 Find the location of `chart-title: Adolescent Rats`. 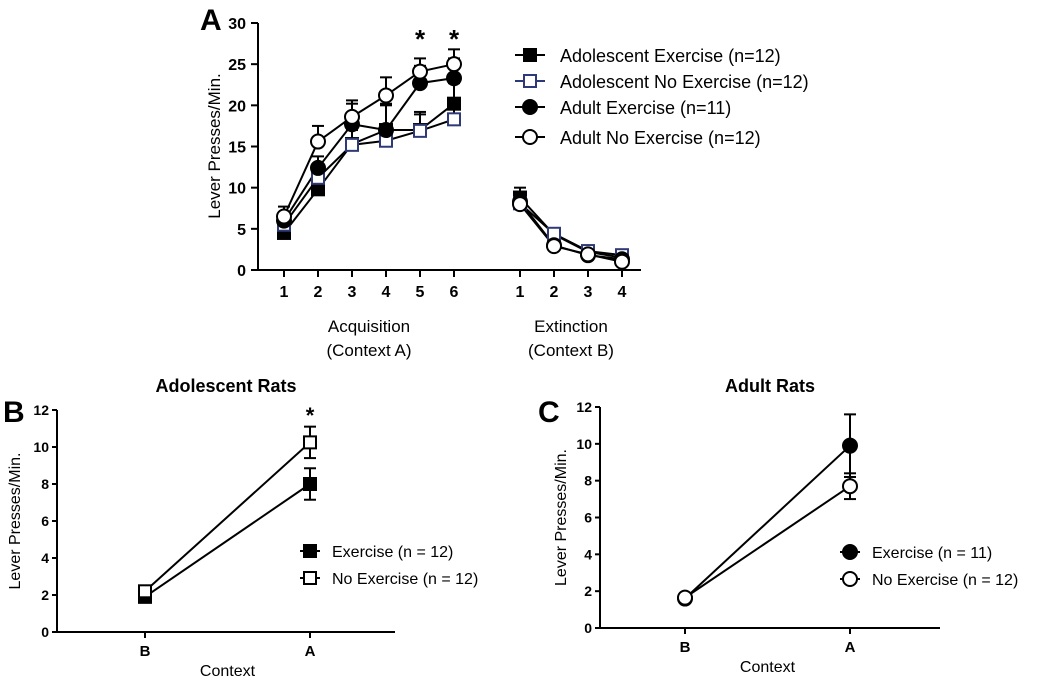

chart-title: Adolescent Rats is located at coordinates (225, 386).